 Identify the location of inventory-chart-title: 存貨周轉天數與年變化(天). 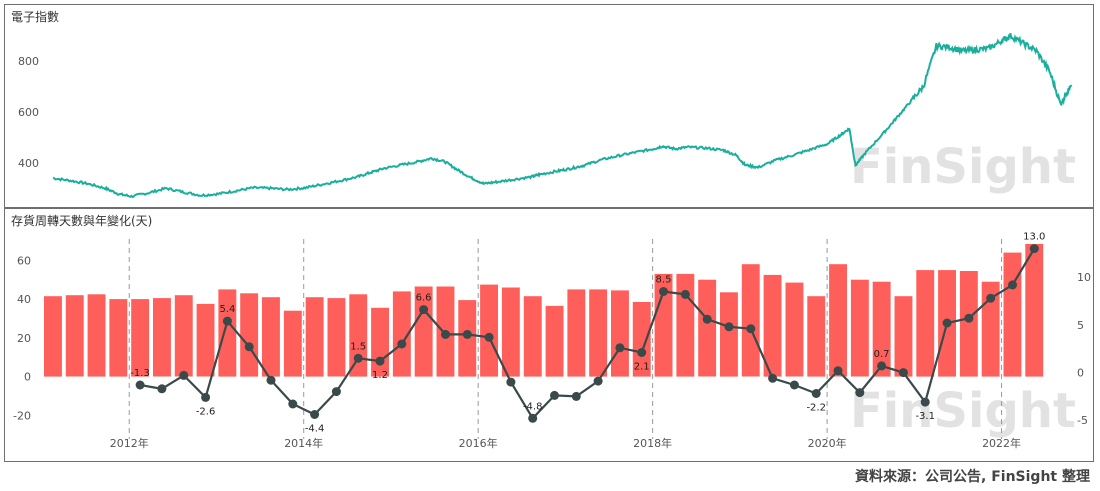
(82, 221).